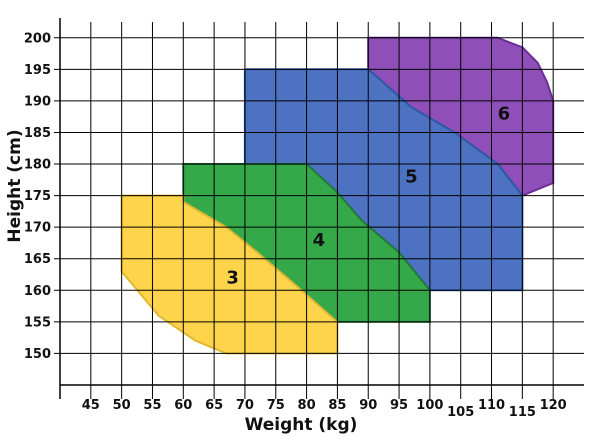  I want to click on x-tick-label: 55, so click(152, 405).